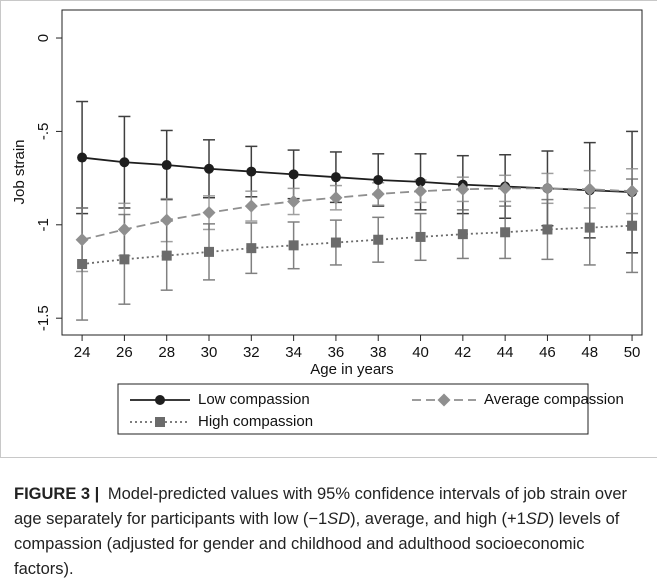 The width and height of the screenshot is (657, 579). Describe the element at coordinates (43, 224) in the screenshot. I see `y-tick-label: -1` at that location.